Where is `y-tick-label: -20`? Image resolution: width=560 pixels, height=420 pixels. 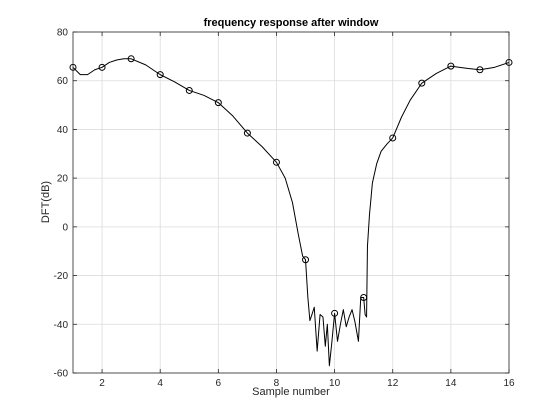 y-tick-label: -20 is located at coordinates (61, 276).